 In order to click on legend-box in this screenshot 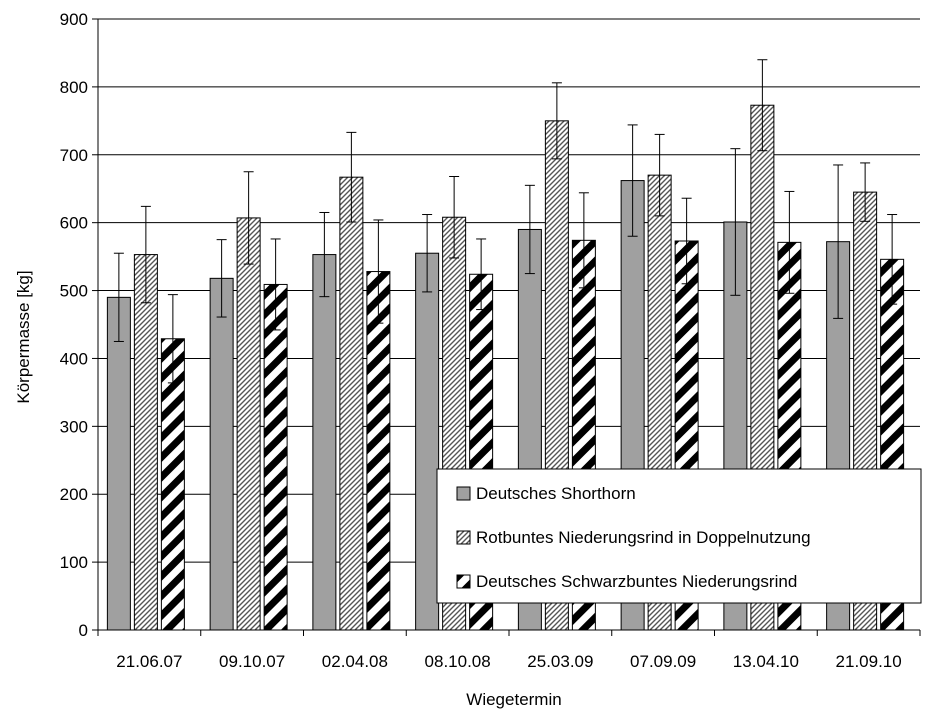, I will do `click(679, 536)`.